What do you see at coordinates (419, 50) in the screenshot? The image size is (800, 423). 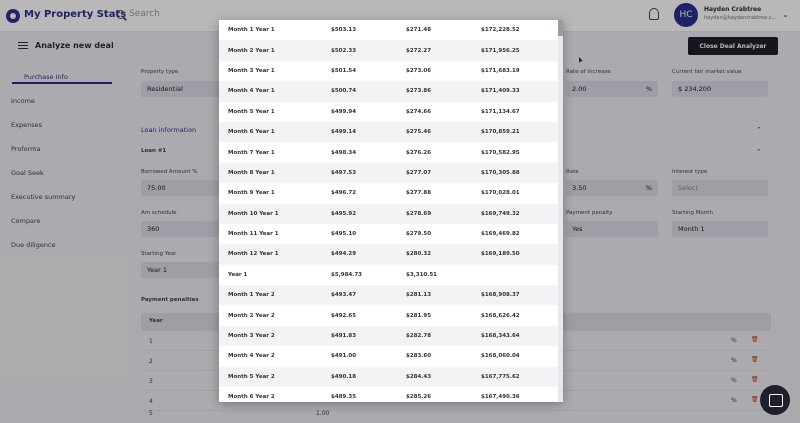 I see `principal-cell: $272.27` at bounding box center [419, 50].